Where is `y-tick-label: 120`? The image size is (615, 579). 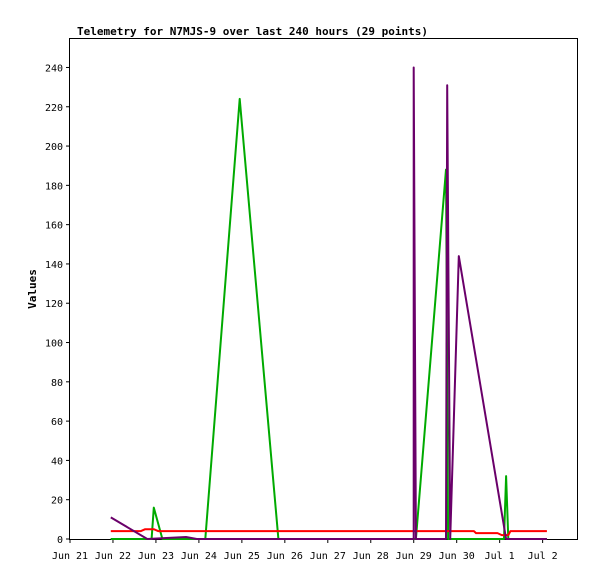 y-tick-label: 120 is located at coordinates (54, 304).